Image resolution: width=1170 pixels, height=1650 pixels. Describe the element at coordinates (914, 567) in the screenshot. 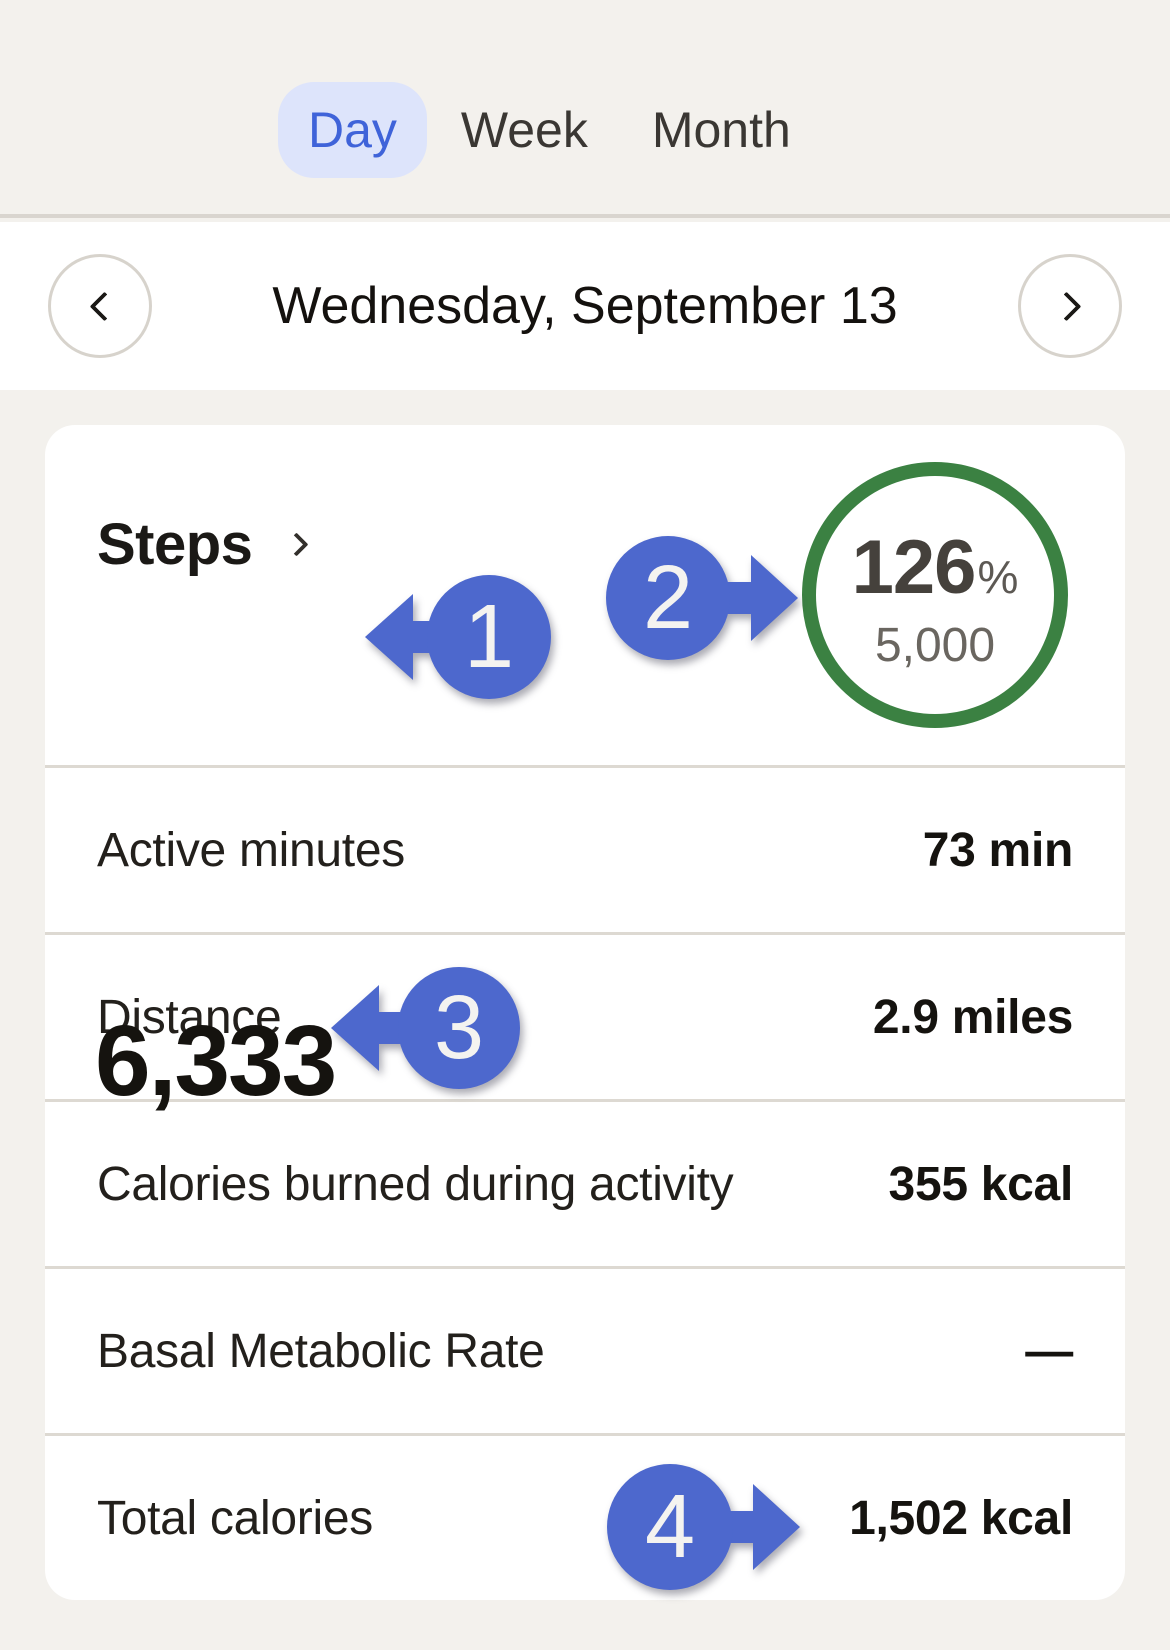

I see `goal-percent-value: 126` at that location.